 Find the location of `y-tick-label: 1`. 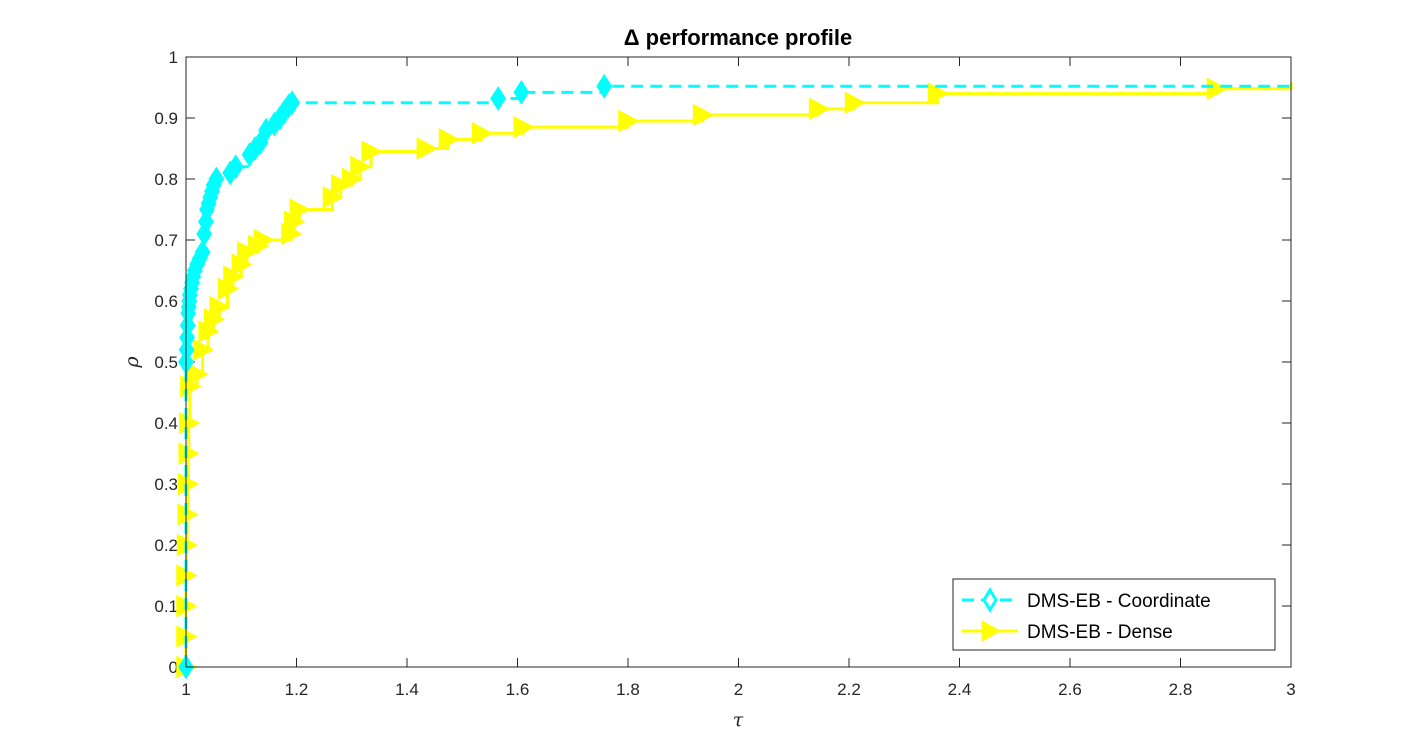

y-tick-label: 1 is located at coordinates (173, 57).